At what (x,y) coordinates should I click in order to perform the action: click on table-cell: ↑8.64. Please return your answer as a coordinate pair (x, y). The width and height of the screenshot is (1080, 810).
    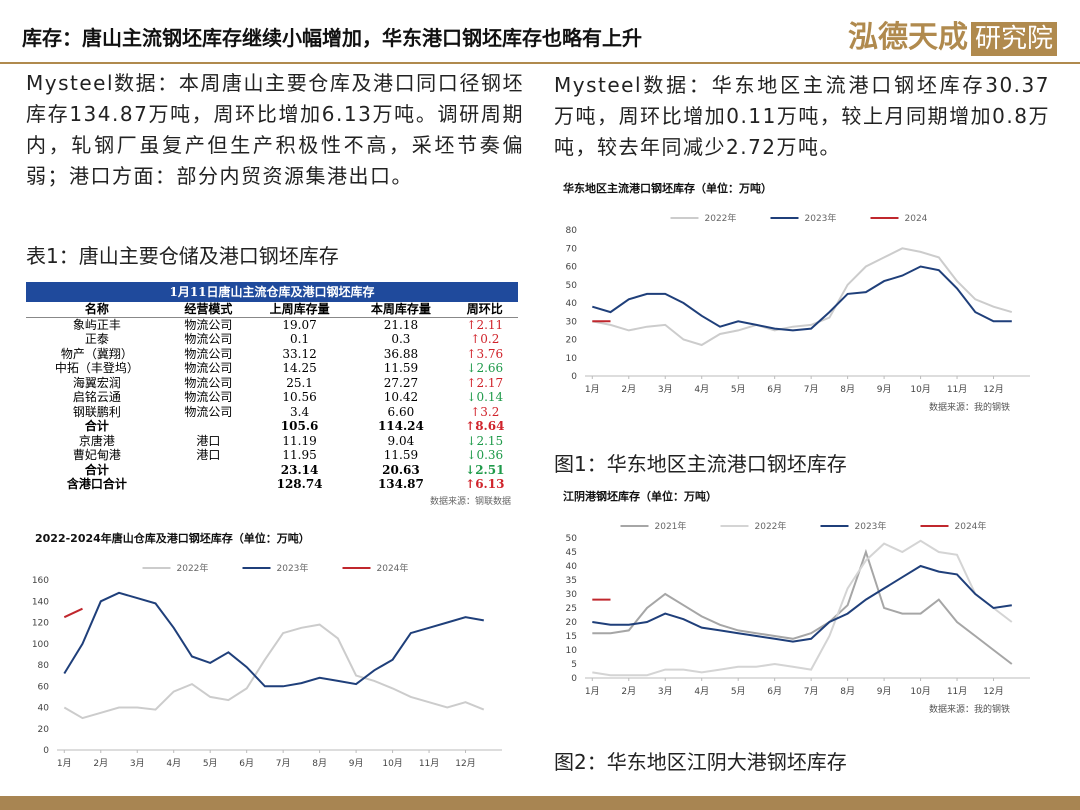
    Looking at the image, I should click on (485, 426).